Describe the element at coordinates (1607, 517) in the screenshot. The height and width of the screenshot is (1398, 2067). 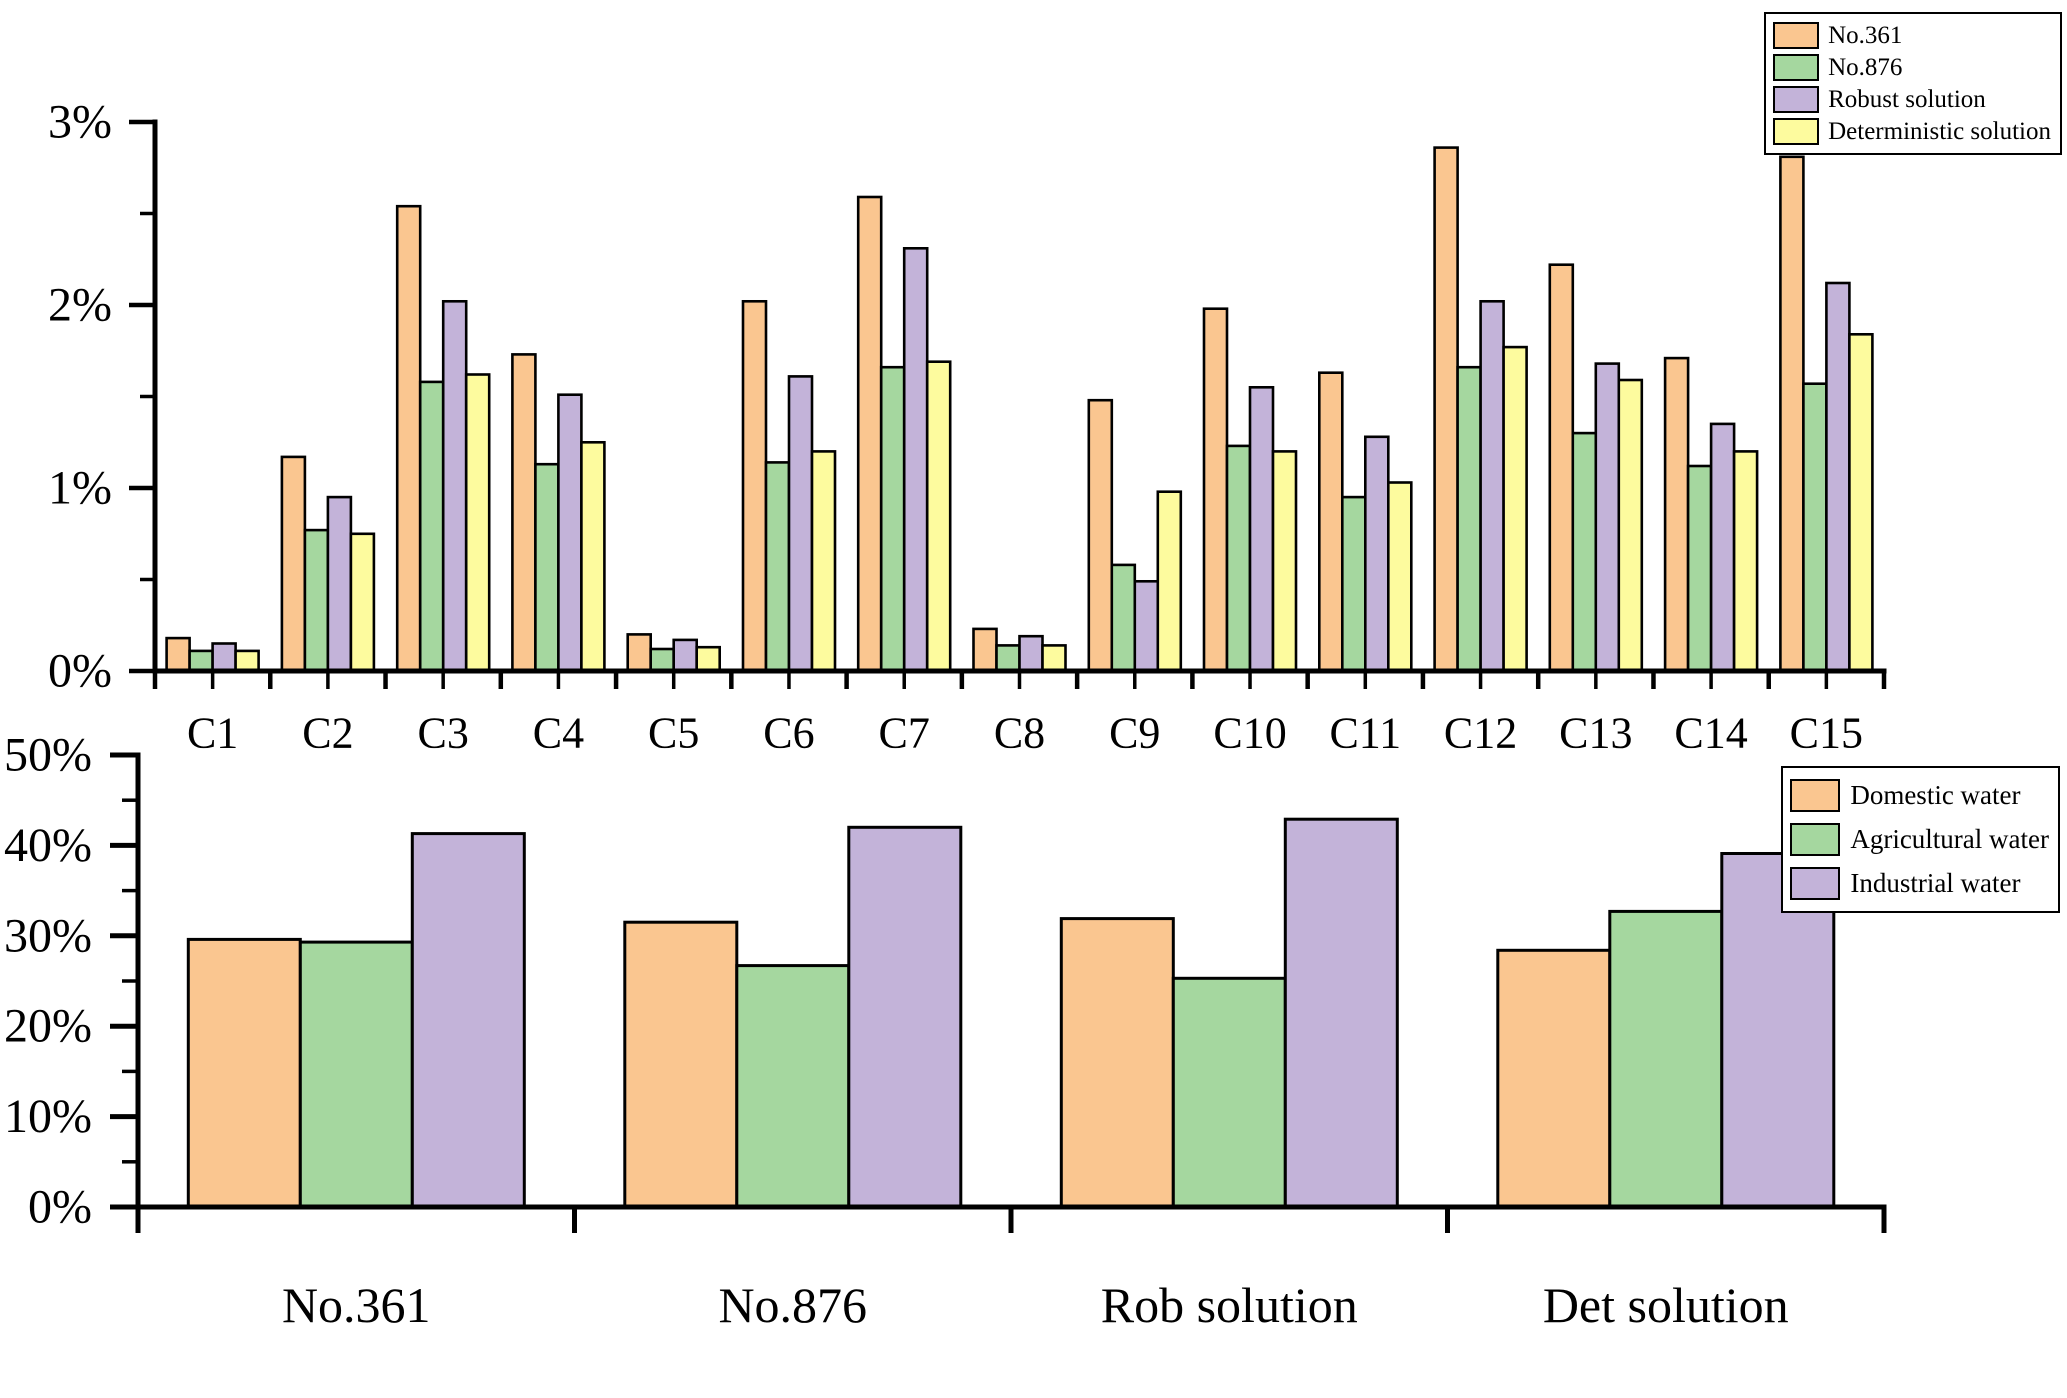
I see `bar-robust-solution-c13` at that location.